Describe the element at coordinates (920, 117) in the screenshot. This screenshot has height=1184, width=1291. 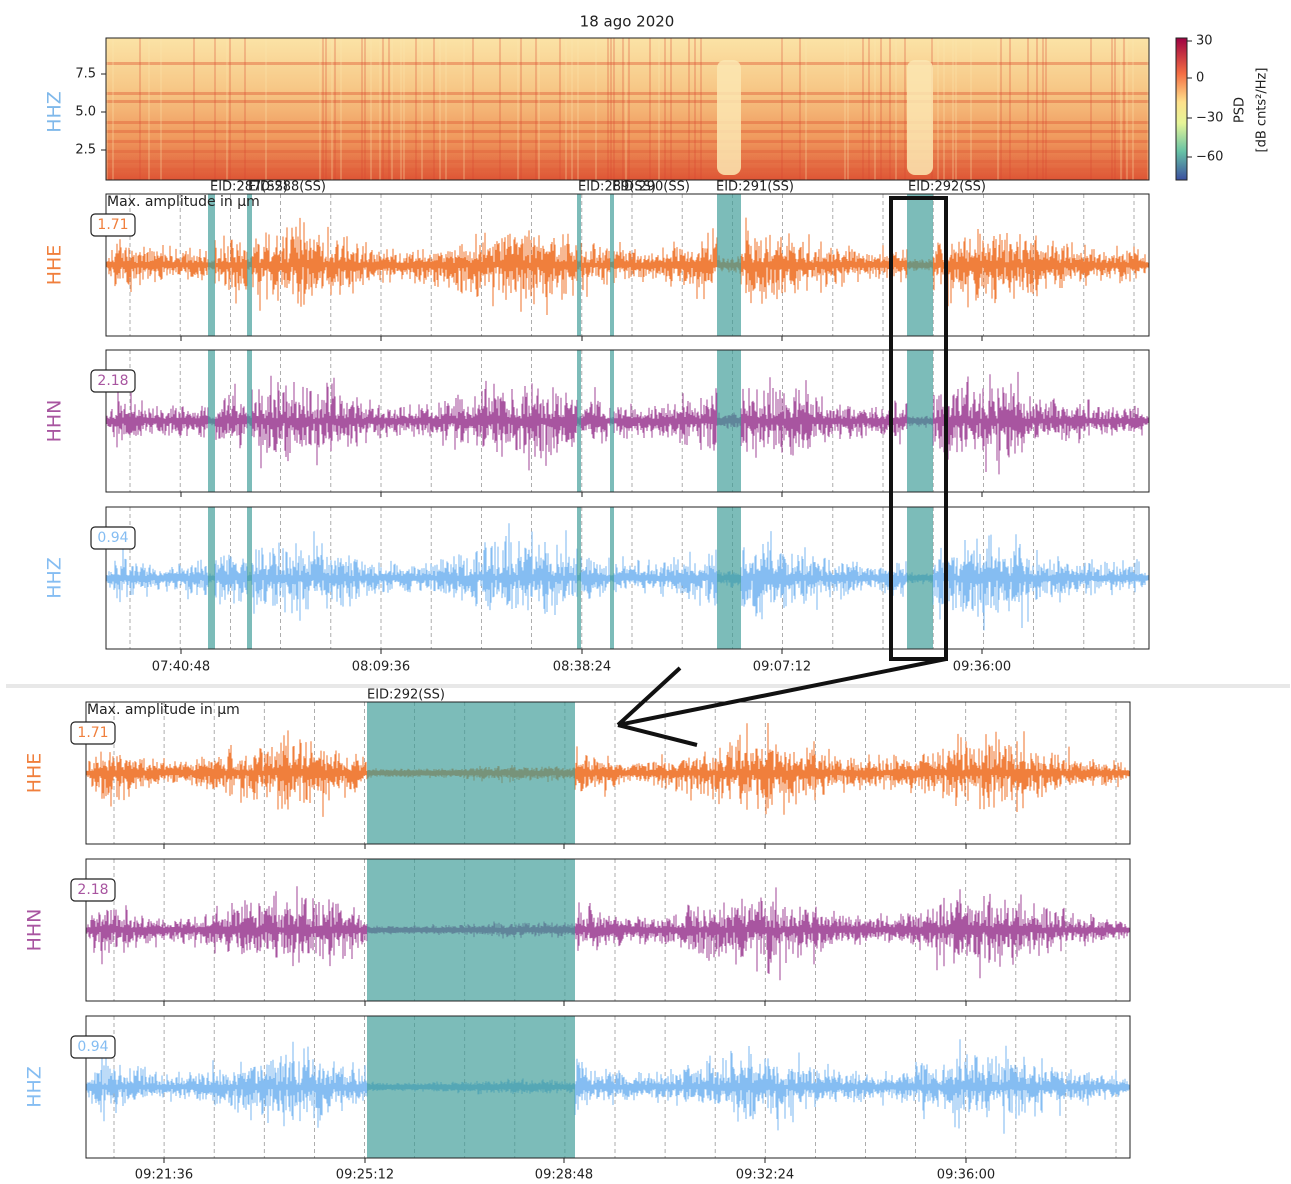
I see `quiet-column` at that location.